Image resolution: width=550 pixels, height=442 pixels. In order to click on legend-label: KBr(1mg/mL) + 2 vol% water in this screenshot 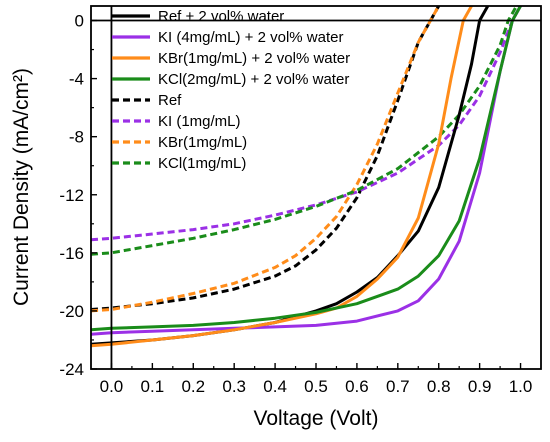, I will do `click(254, 58)`.